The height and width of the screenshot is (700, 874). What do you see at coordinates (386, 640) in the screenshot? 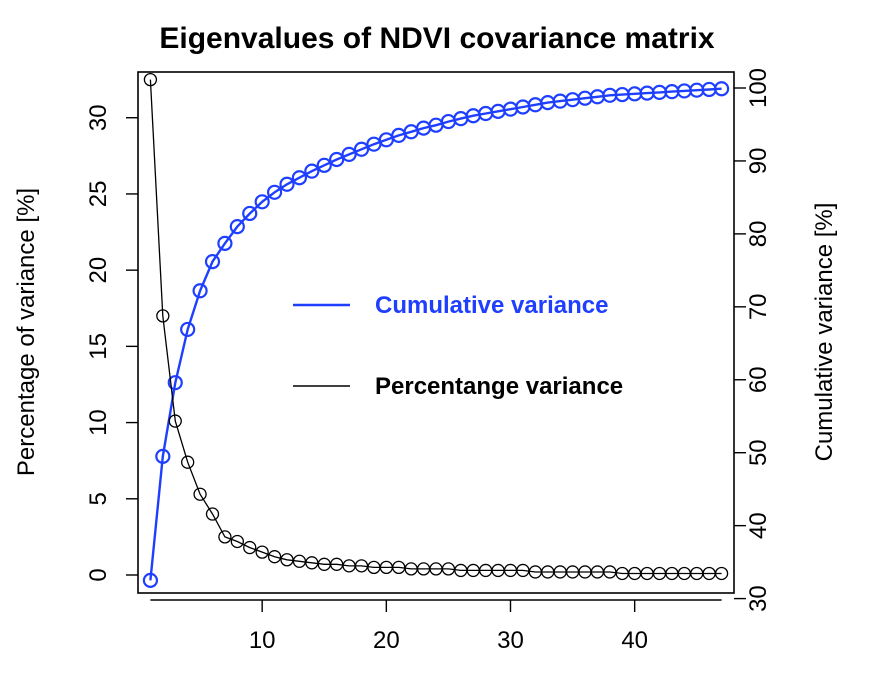
I see `x-tick-label: 20` at bounding box center [386, 640].